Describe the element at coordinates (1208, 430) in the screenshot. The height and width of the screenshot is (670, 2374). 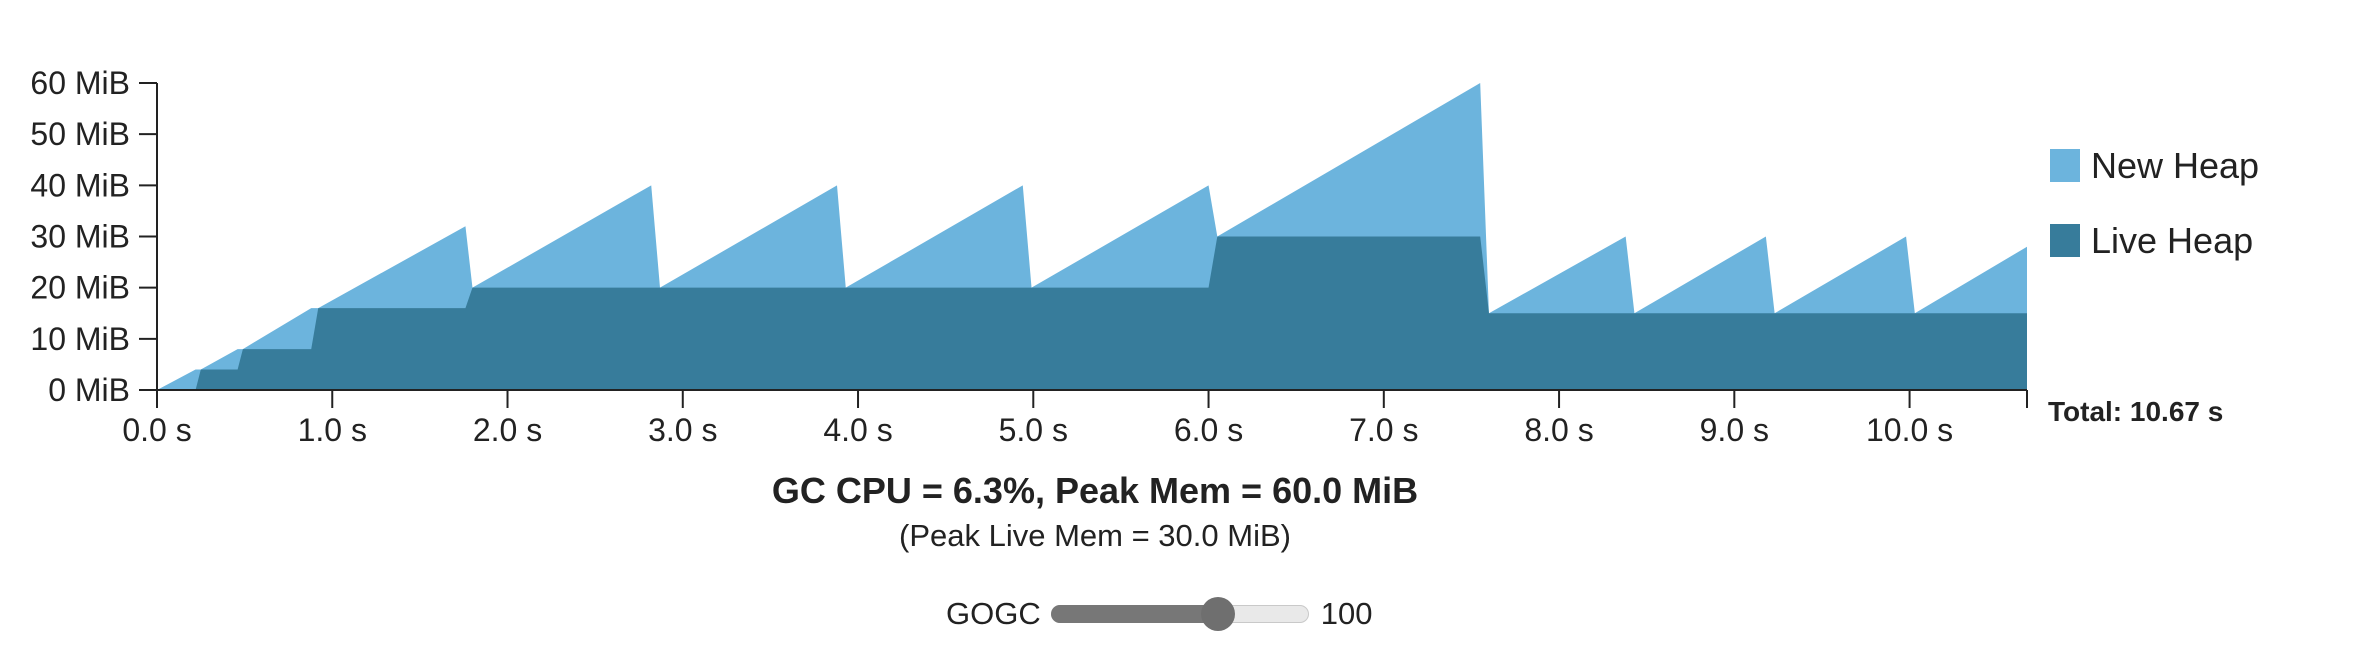
I see `x-tick-label: 6.0 s` at that location.